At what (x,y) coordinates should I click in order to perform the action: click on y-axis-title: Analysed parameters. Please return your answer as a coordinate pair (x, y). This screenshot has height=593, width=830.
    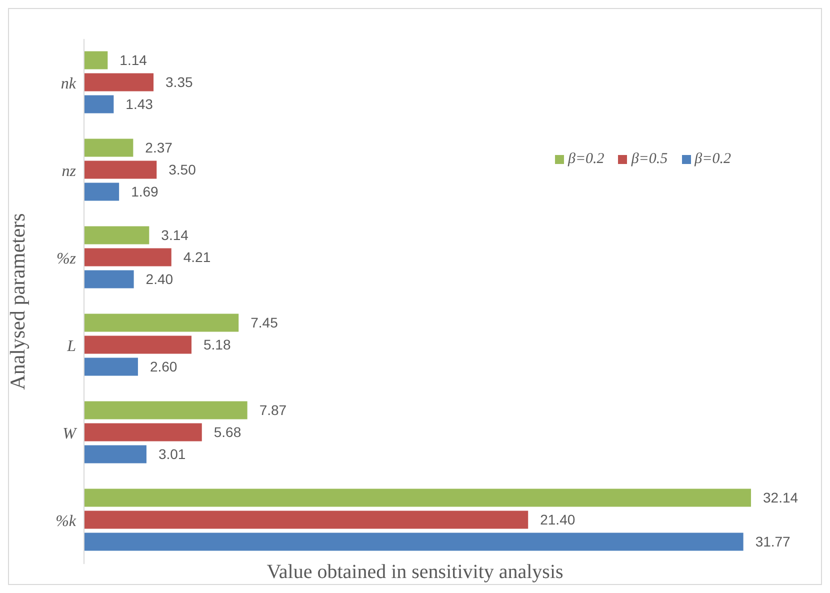
    Looking at the image, I should click on (17, 301).